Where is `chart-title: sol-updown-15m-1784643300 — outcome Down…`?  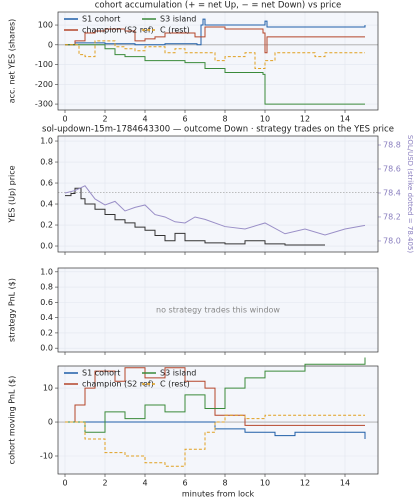 chart-title: sol-updown-15m-1784643300 — outcome Down… is located at coordinates (218, 130).